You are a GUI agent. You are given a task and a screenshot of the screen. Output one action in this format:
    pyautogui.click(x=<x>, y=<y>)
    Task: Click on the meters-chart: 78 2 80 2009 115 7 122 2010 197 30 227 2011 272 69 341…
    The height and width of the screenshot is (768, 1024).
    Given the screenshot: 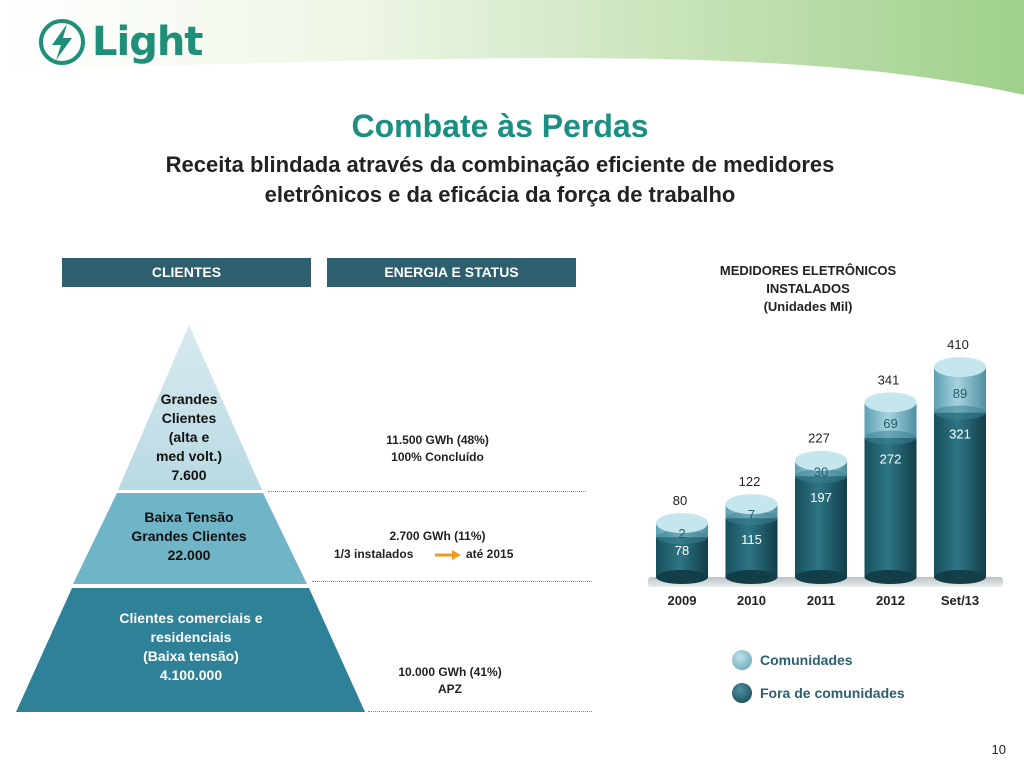 What is the action you would take?
    pyautogui.click(x=825, y=472)
    